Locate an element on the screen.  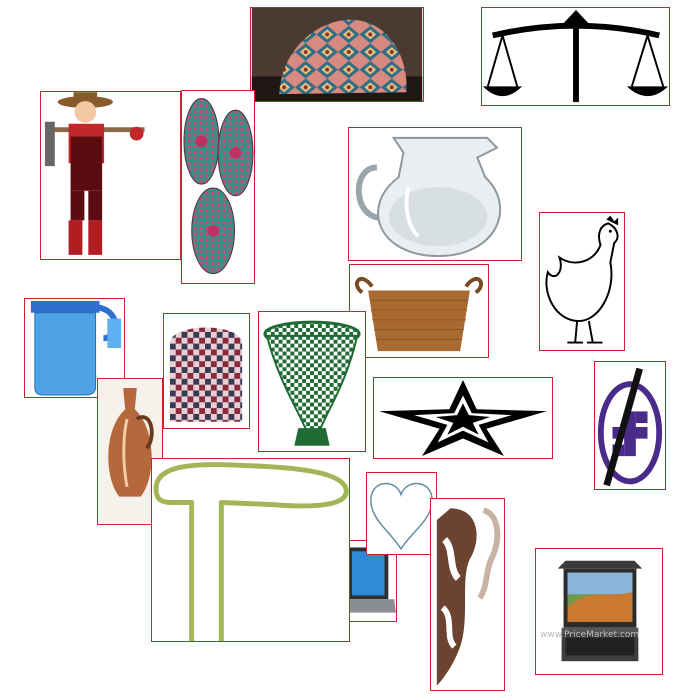
glass-water-jug-image is located at coordinates (435, 194).